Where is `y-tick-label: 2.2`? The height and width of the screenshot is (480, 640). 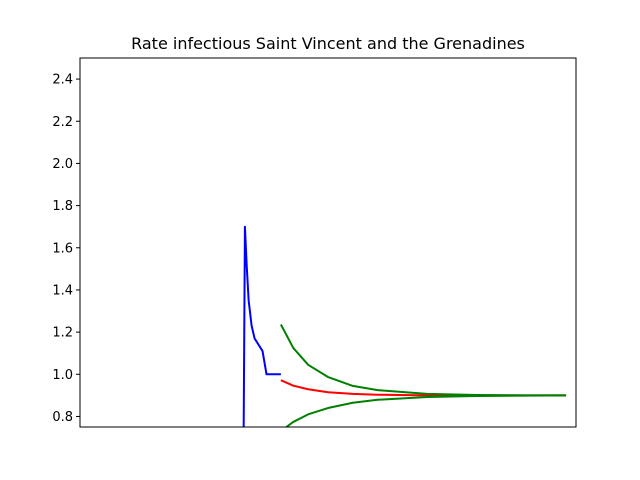 y-tick-label: 2.2 is located at coordinates (62, 122).